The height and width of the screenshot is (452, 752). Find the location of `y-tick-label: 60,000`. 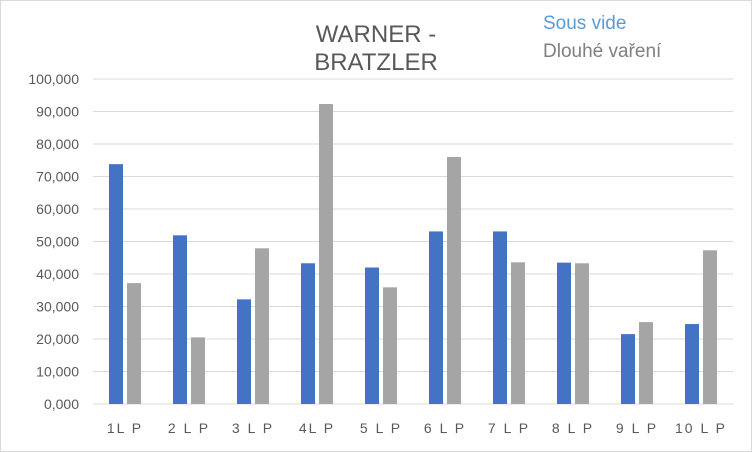

y-tick-label: 60,000 is located at coordinates (57, 209).